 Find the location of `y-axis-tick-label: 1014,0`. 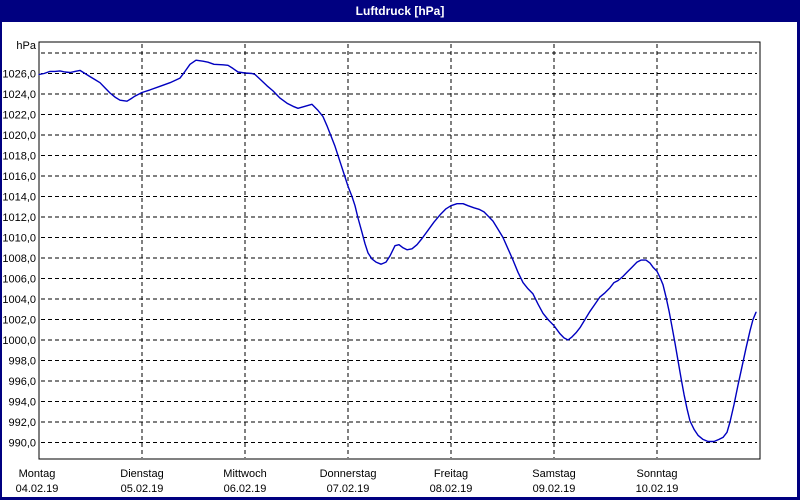

y-axis-tick-label: 1014,0 is located at coordinates (19, 198).